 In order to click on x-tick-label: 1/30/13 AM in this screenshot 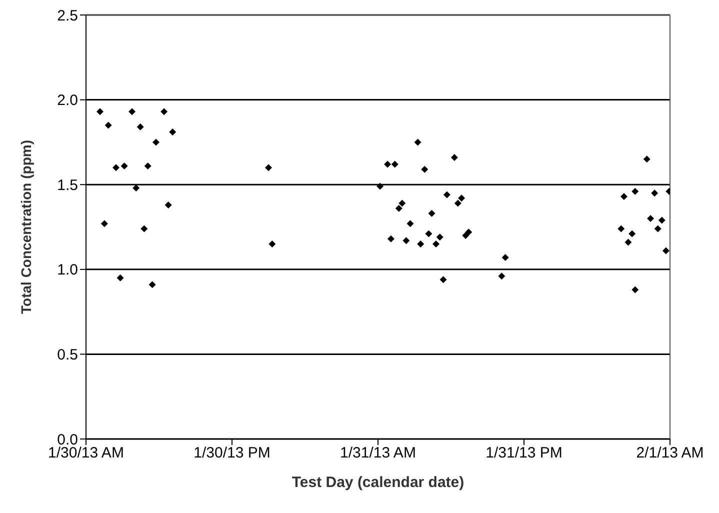, I will do `click(86, 453)`.